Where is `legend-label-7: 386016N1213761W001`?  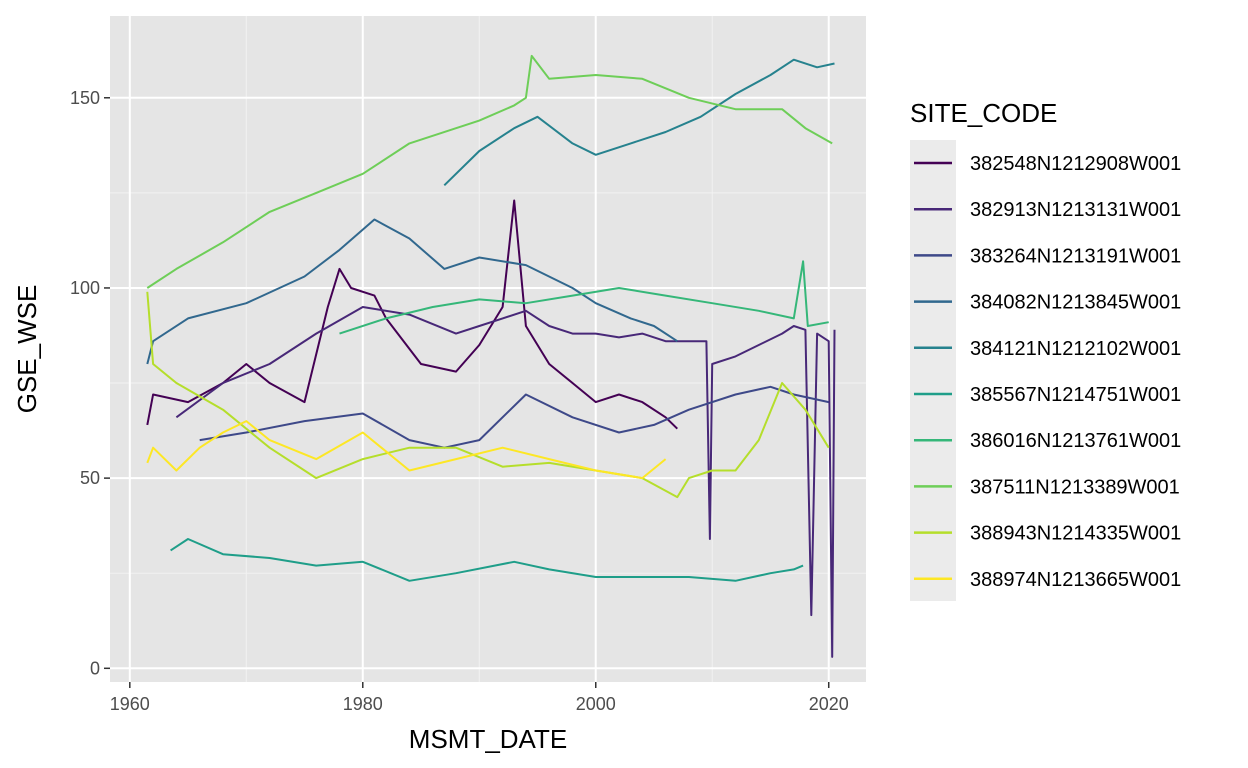 legend-label-7: 386016N1213761W001 is located at coordinates (1075, 441).